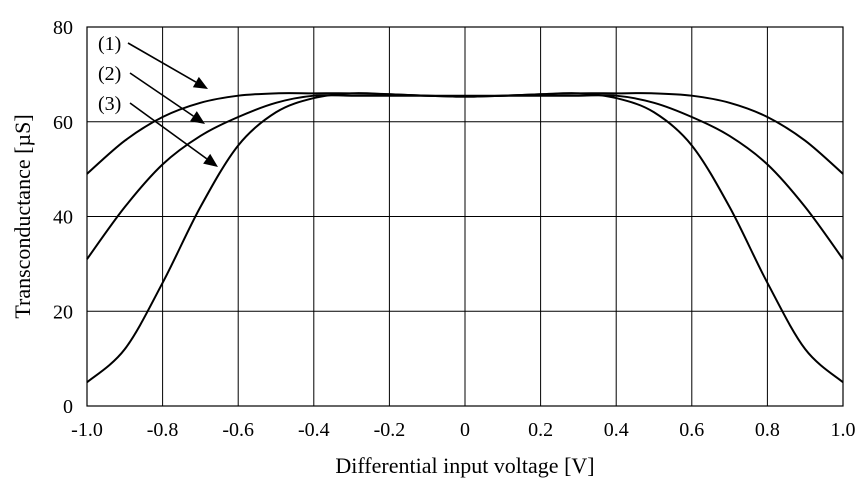 This screenshot has width=861, height=479. What do you see at coordinates (109, 104) in the screenshot?
I see `series-label-3: (3)` at bounding box center [109, 104].